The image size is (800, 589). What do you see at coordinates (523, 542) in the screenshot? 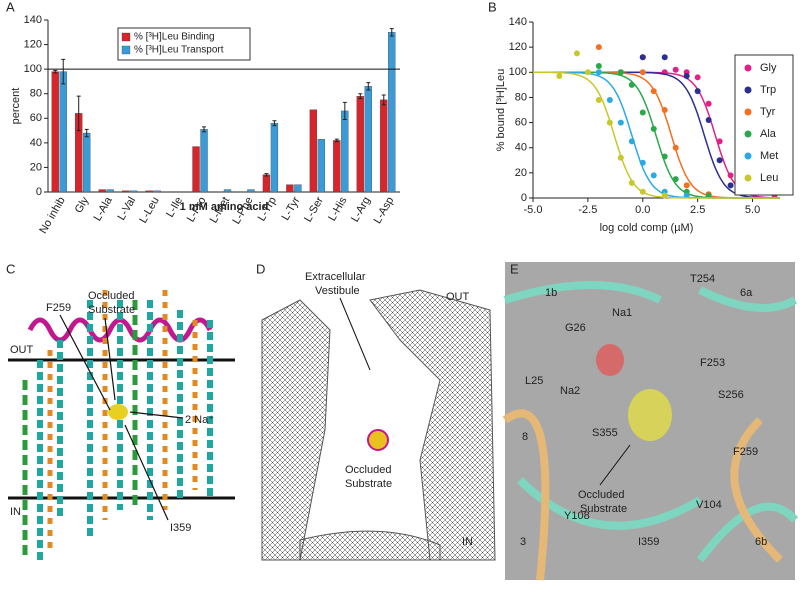
I see `residue-label: 3` at bounding box center [523, 542].